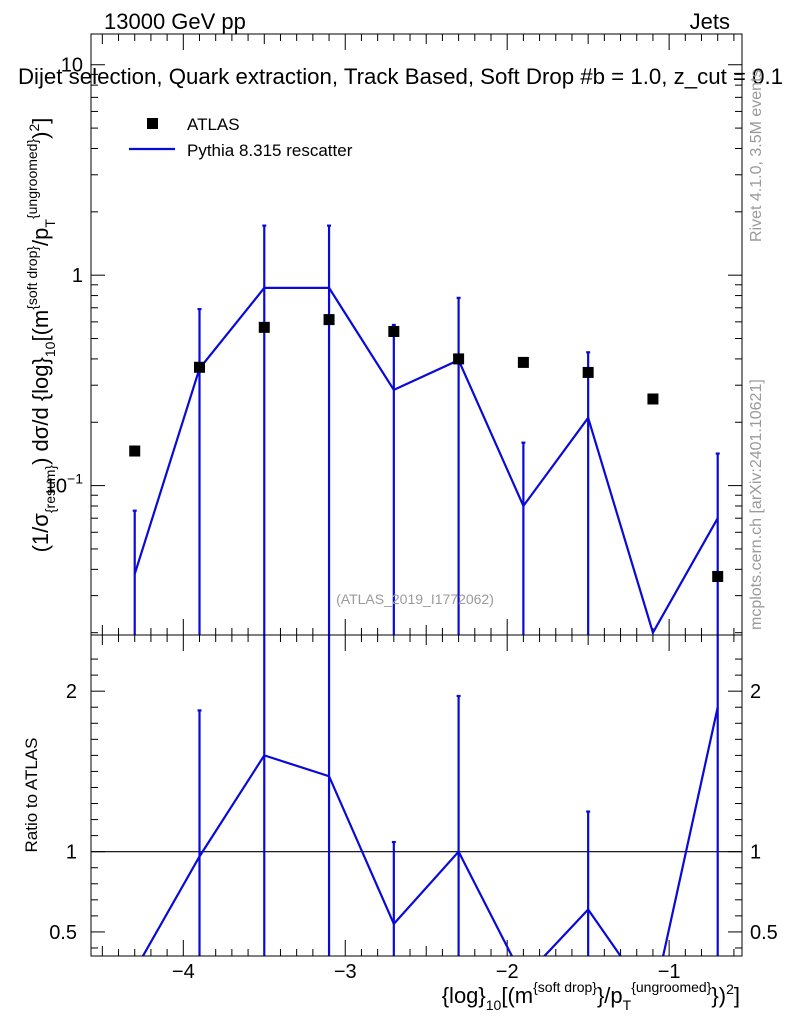 This screenshot has height=1024, width=786. I want to click on ratio-y-tick-label-left: 0.5, so click(63, 933).